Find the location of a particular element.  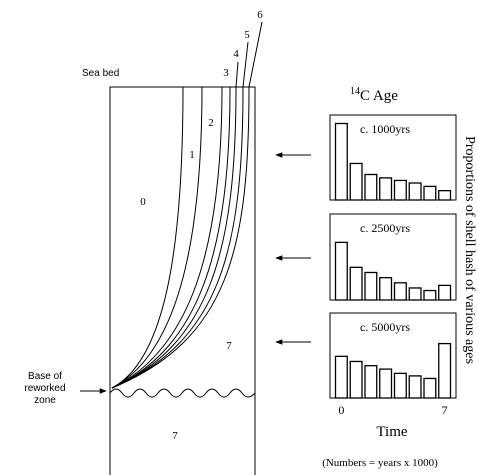

chart-title: c. 2500yrs is located at coordinates (385, 228).